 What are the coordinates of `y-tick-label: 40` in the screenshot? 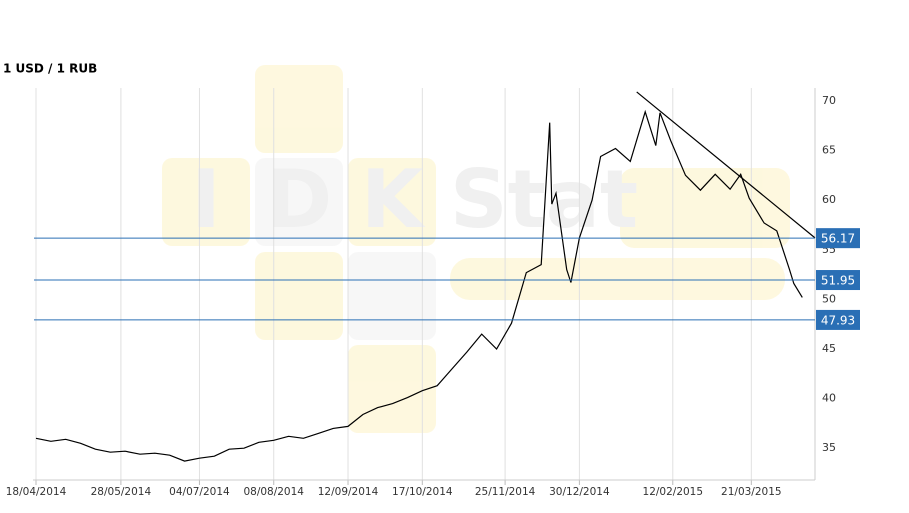 It's located at (829, 398).